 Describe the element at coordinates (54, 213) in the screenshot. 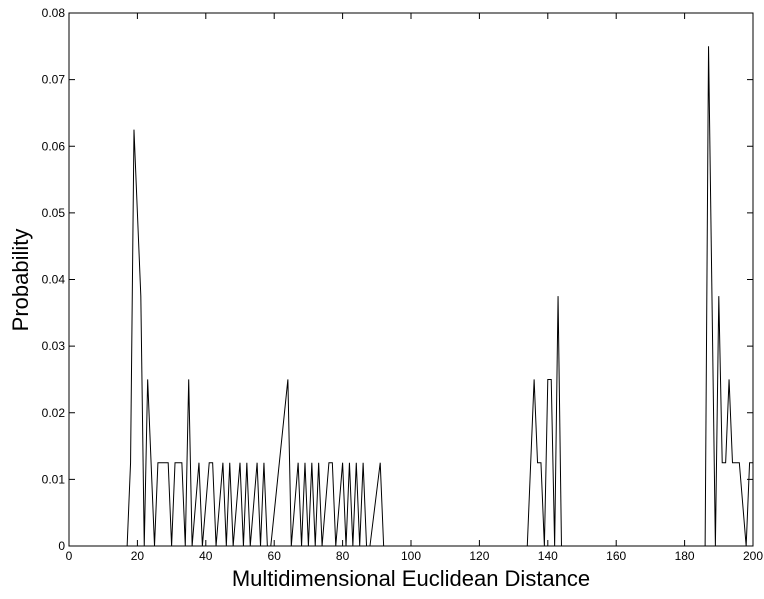

I see `y-tick-label: 0.05` at that location.